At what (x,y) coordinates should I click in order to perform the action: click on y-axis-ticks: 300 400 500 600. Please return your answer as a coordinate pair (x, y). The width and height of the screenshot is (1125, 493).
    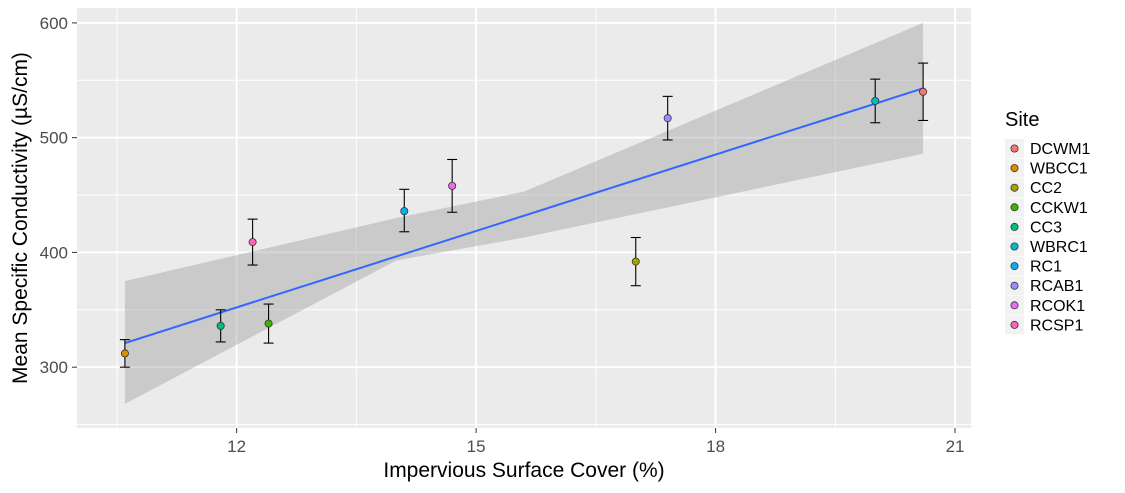
    Looking at the image, I should click on (58, 195).